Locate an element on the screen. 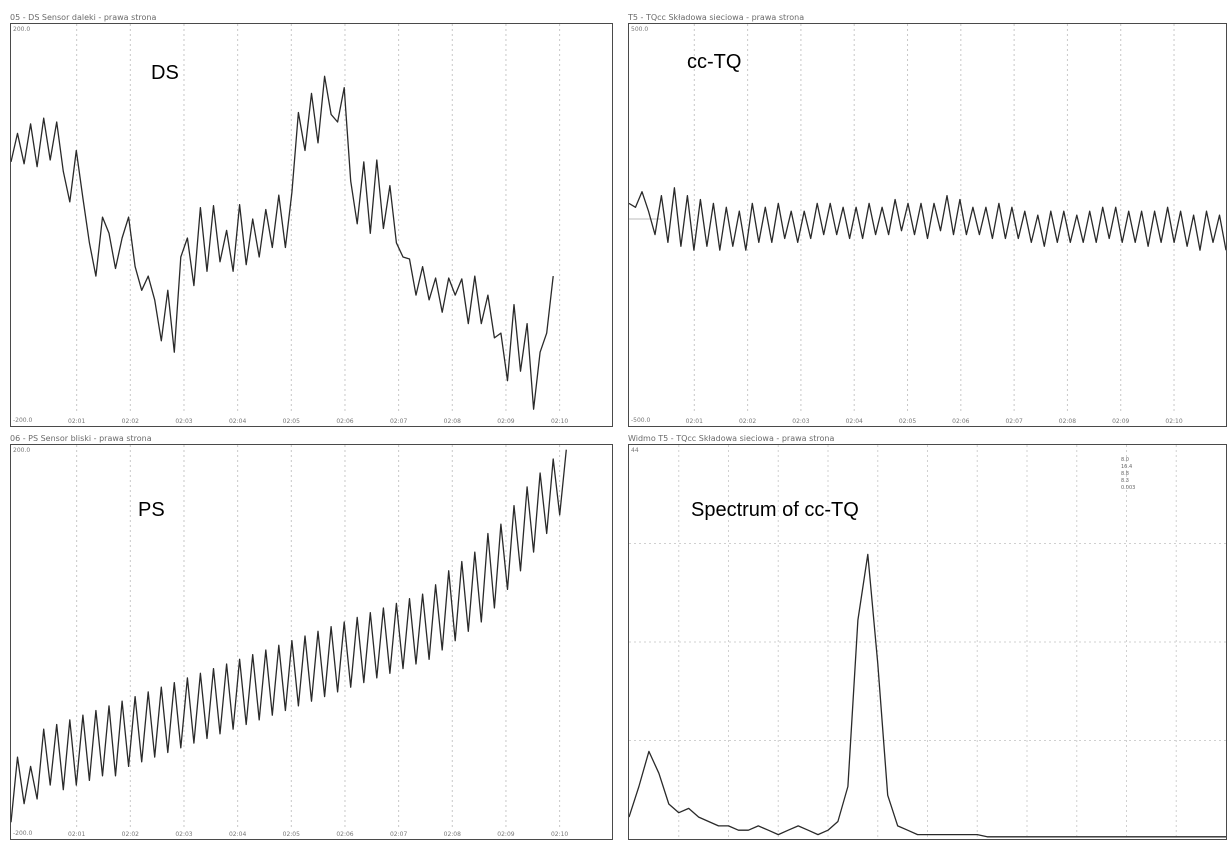 The width and height of the screenshot is (1231, 843). ds-x-tick-label: 02:04 is located at coordinates (237, 421).